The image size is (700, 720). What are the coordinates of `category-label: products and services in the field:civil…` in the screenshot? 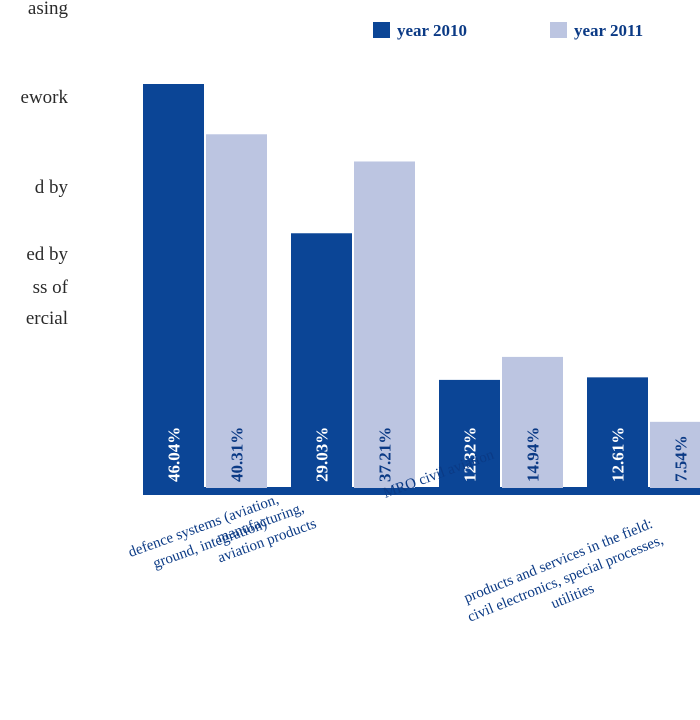 It's located at (565, 579).